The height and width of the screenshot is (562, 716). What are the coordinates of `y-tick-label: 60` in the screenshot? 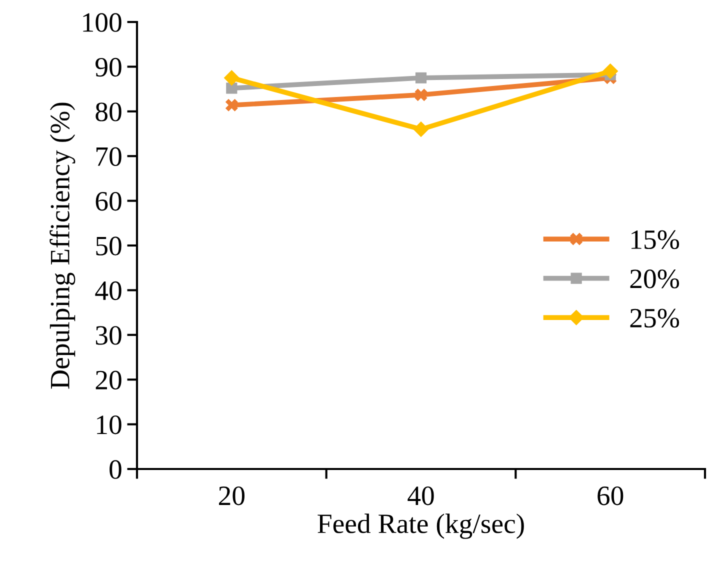 It's located at (109, 201).